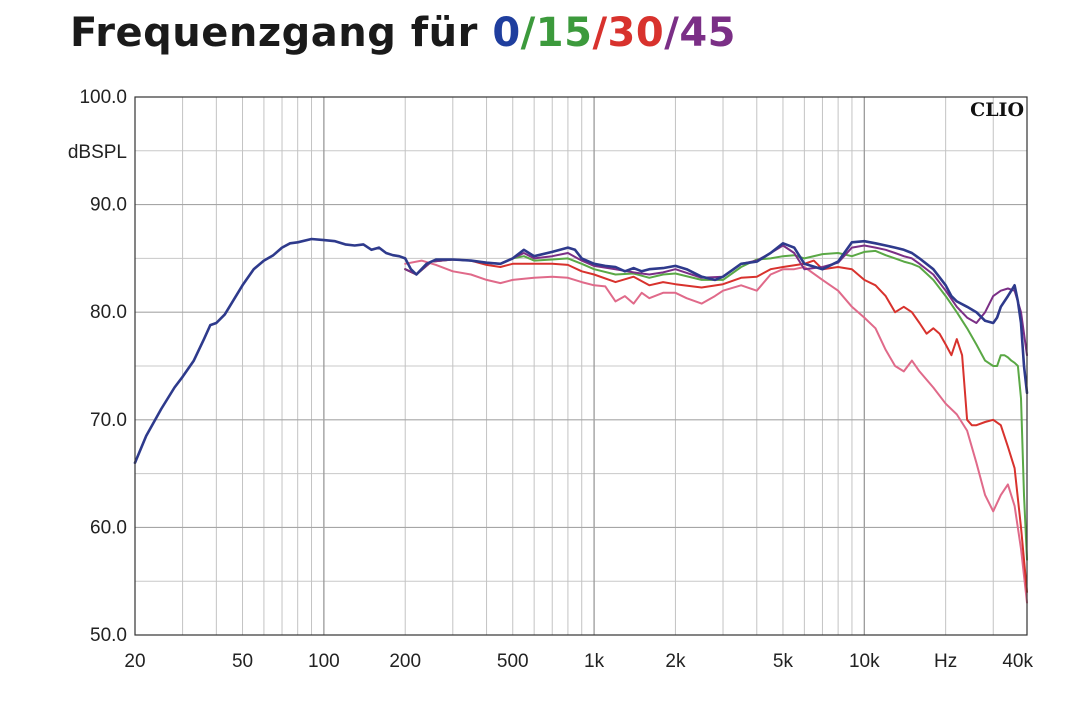 Image resolution: width=1084 pixels, height=706 pixels. I want to click on x-tick-label: 50, so click(242, 661).